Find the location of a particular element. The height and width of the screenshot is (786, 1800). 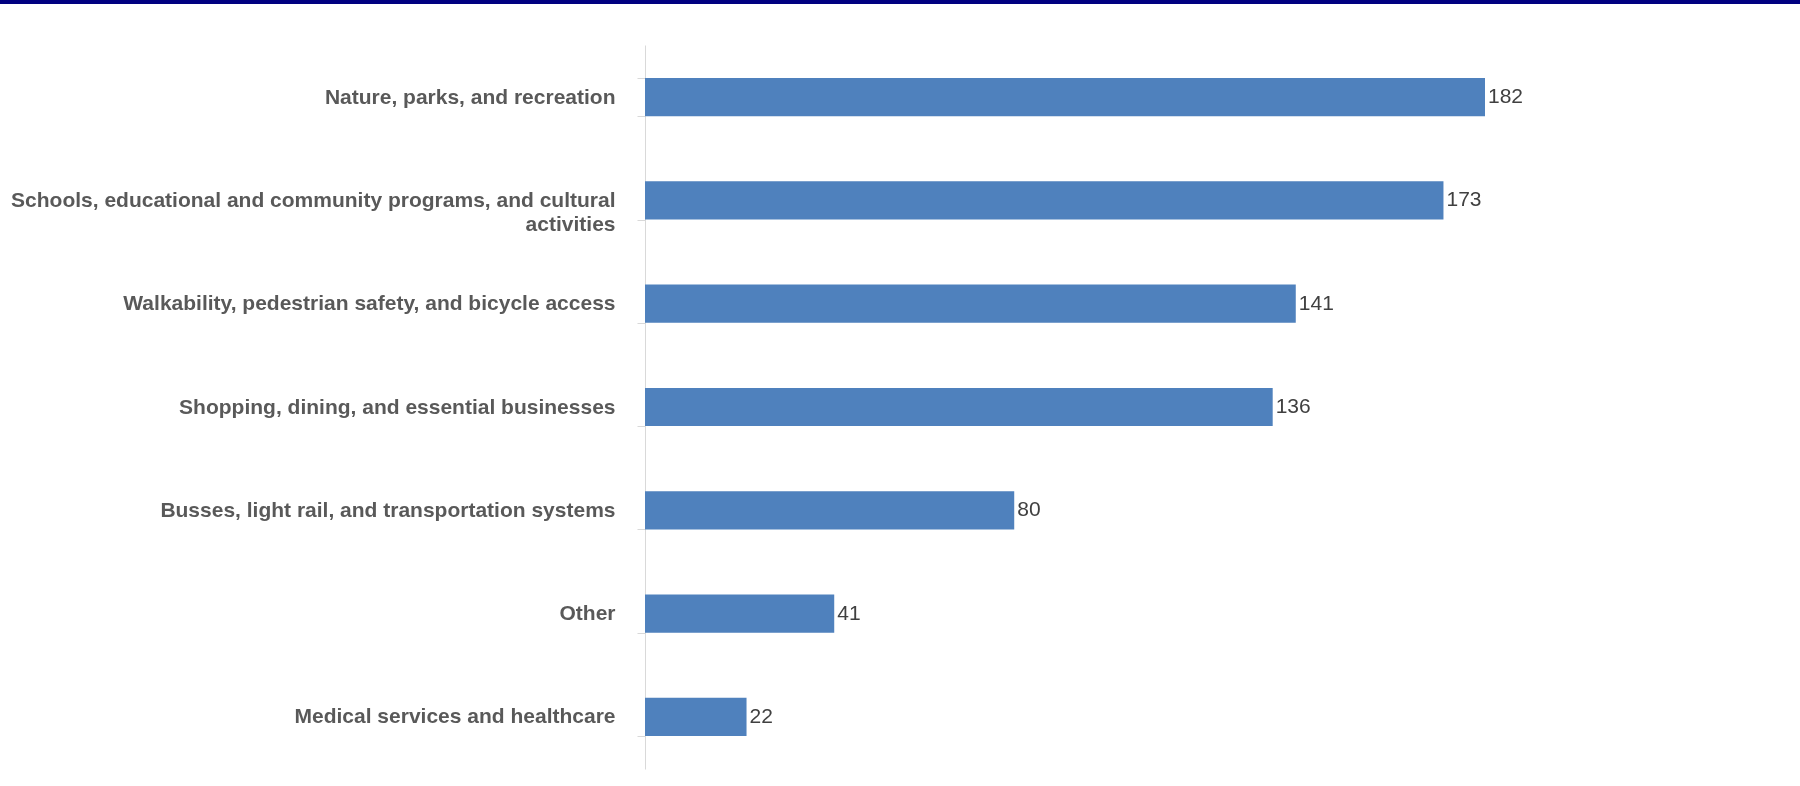

y-tick-label: Medical services and healthcare is located at coordinates (455, 716).